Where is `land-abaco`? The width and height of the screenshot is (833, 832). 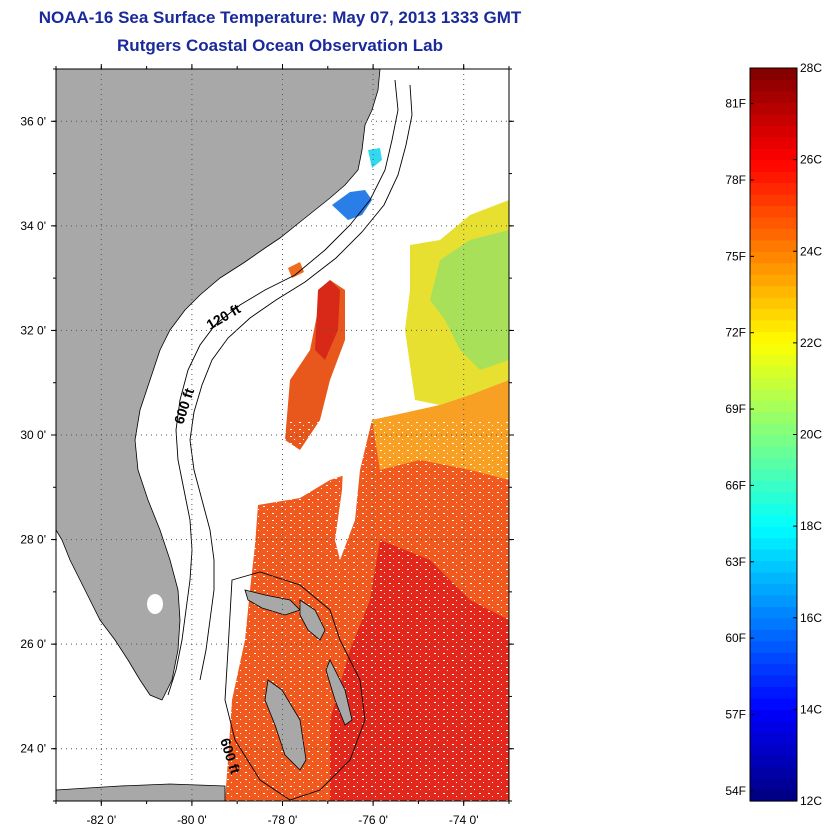 land-abaco is located at coordinates (312, 620).